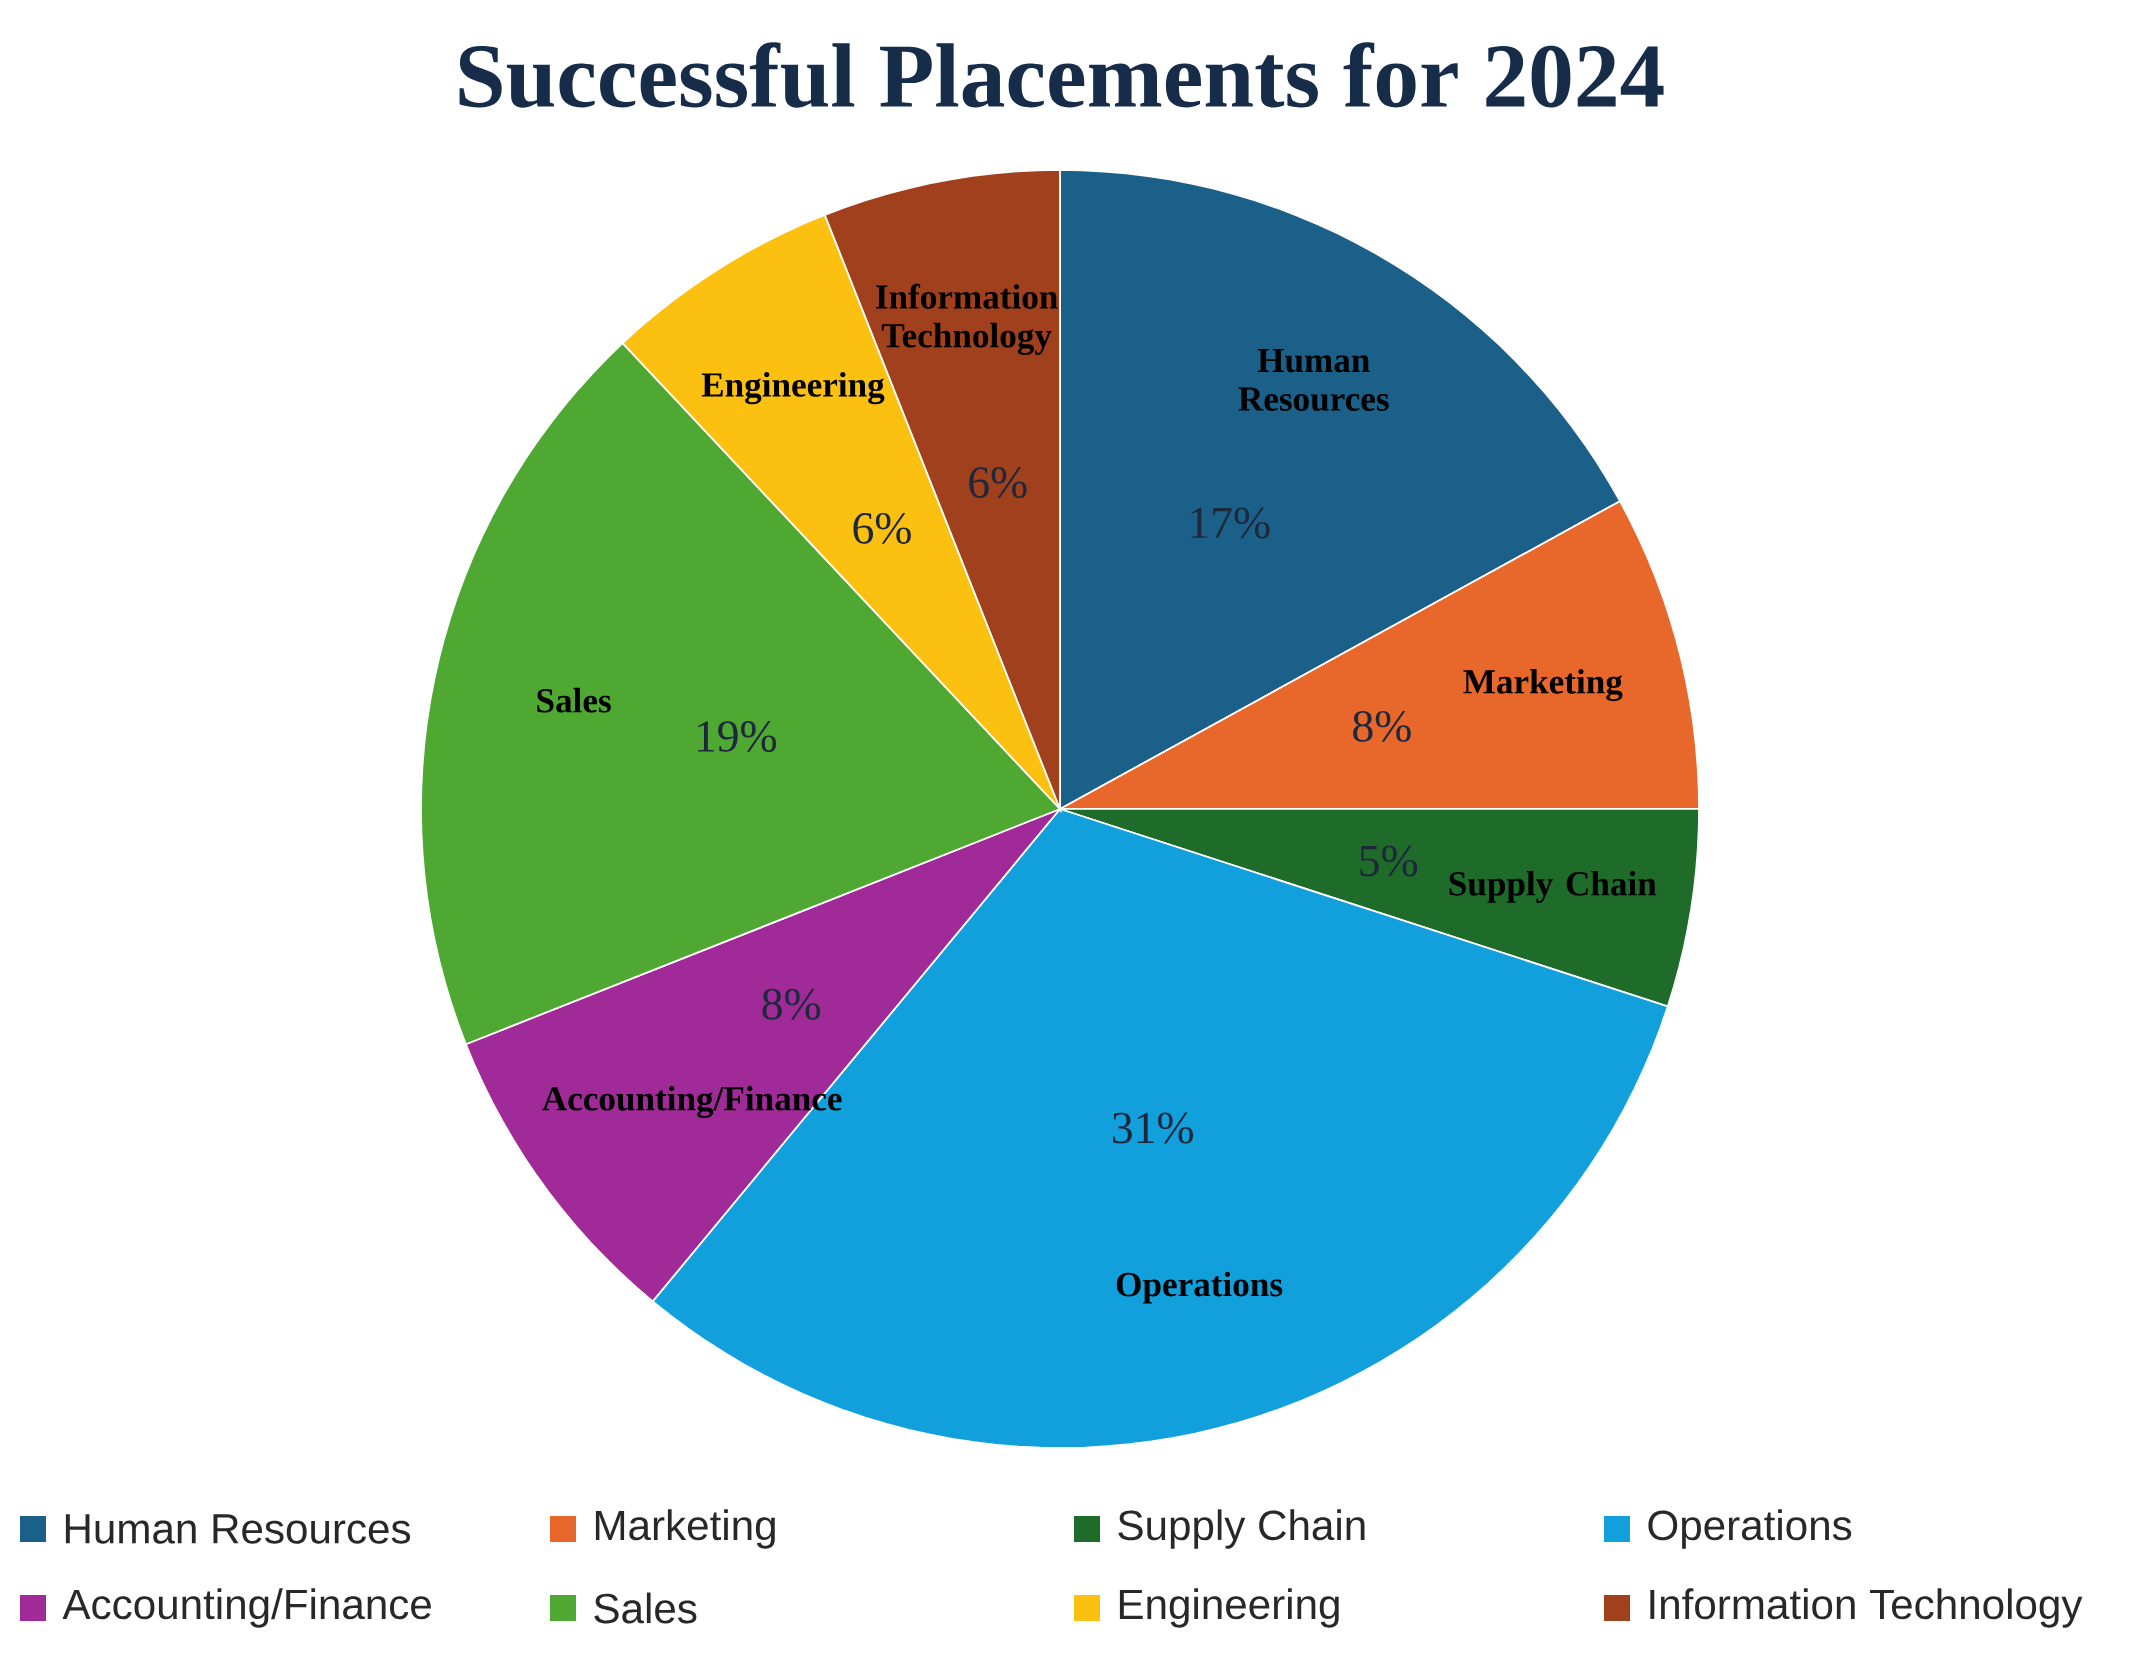 This screenshot has width=2131, height=1665. Describe the element at coordinates (574, 700) in the screenshot. I see `slice-label: Sales` at that location.